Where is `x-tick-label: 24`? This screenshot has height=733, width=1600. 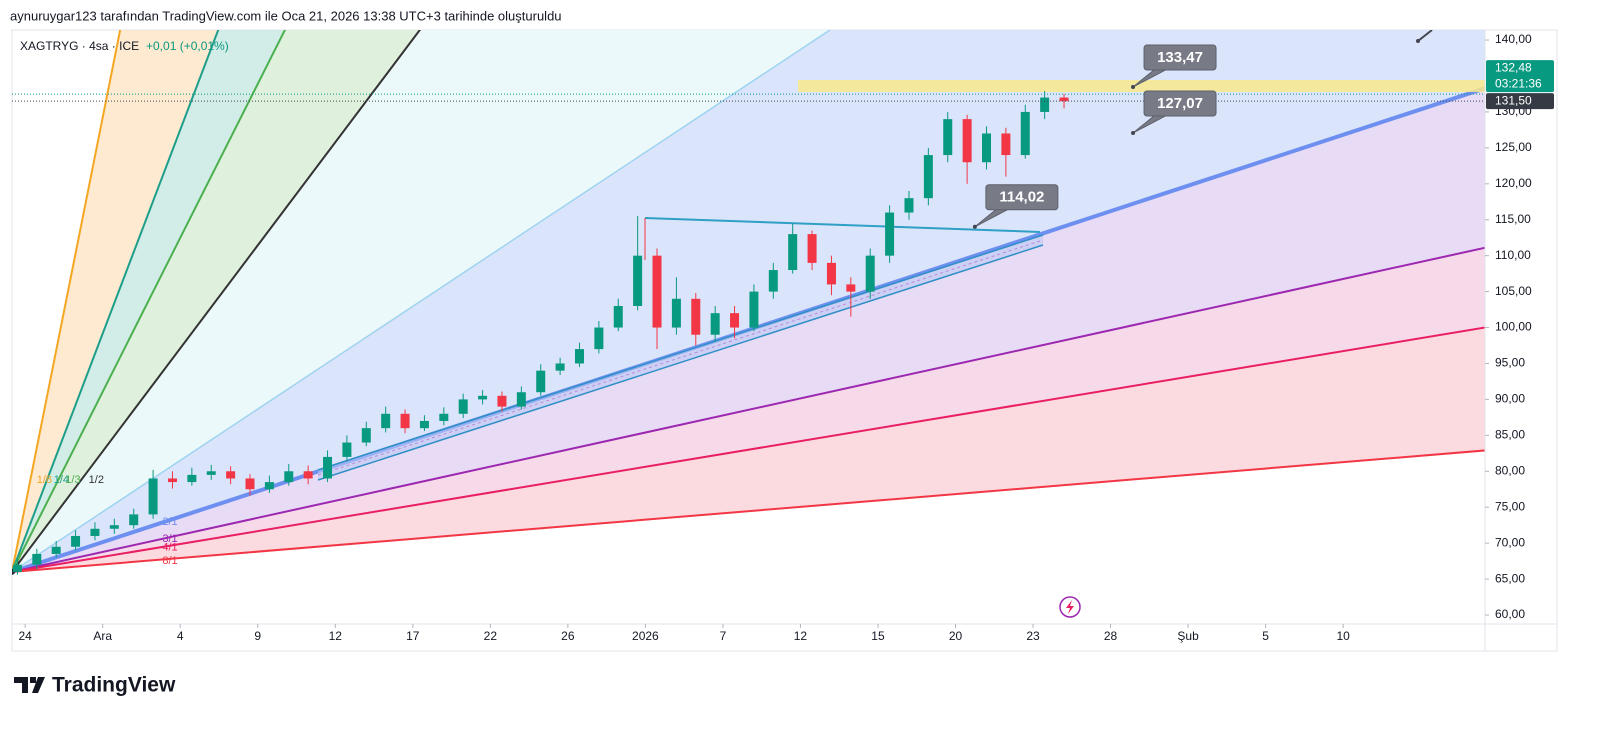
x-tick-label: 24 is located at coordinates (25, 636).